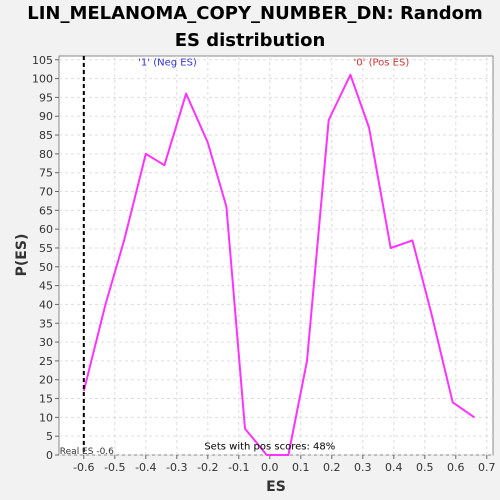  I want to click on x-tick-label: 0.7, so click(487, 467).